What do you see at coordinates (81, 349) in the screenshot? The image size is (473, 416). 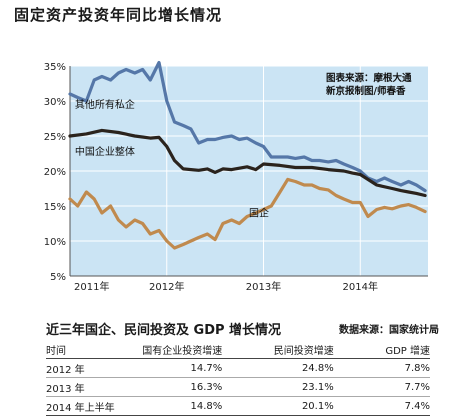 I see `header-time: 时间` at bounding box center [81, 349].